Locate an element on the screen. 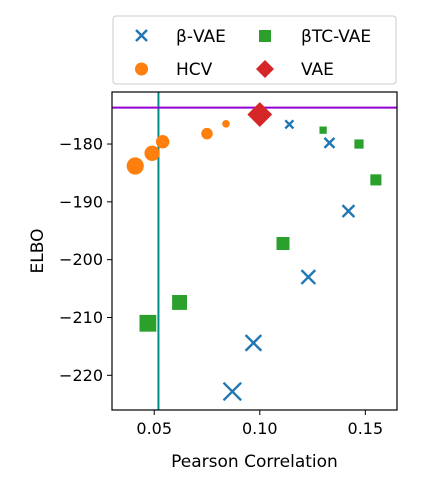  legend-frame is located at coordinates (254, 50).